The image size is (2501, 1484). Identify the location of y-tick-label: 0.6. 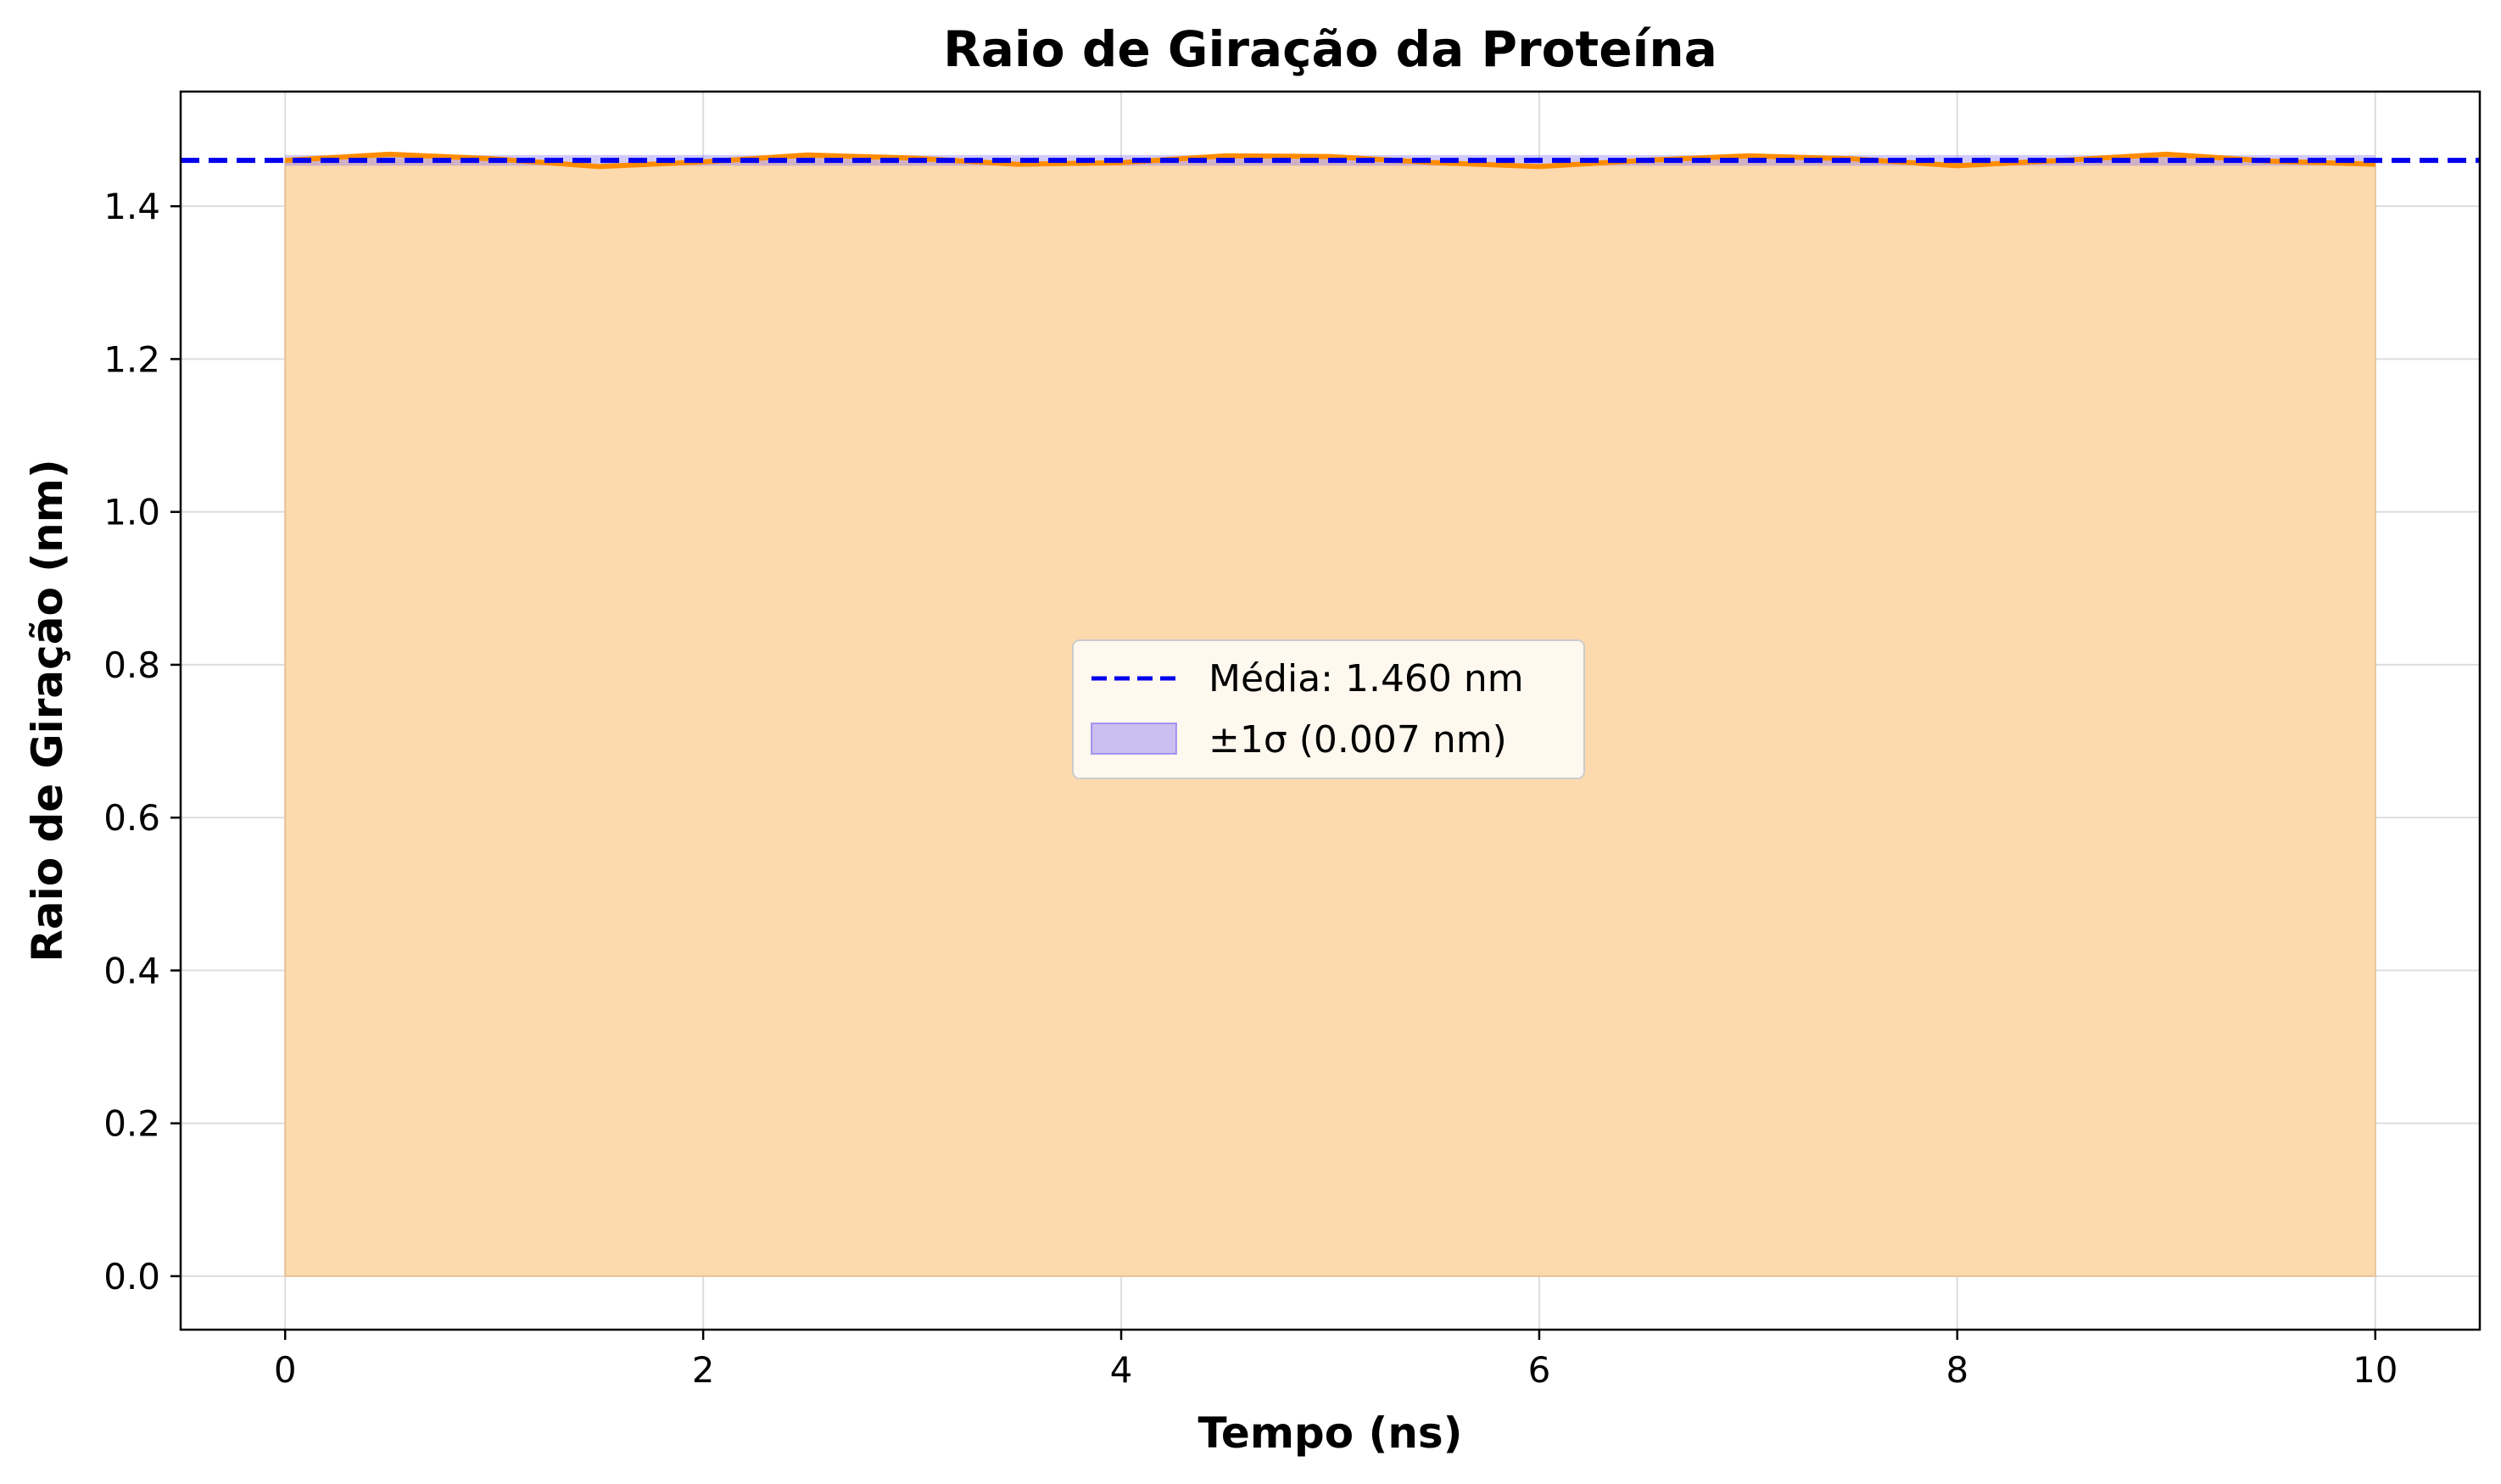
(131, 818).